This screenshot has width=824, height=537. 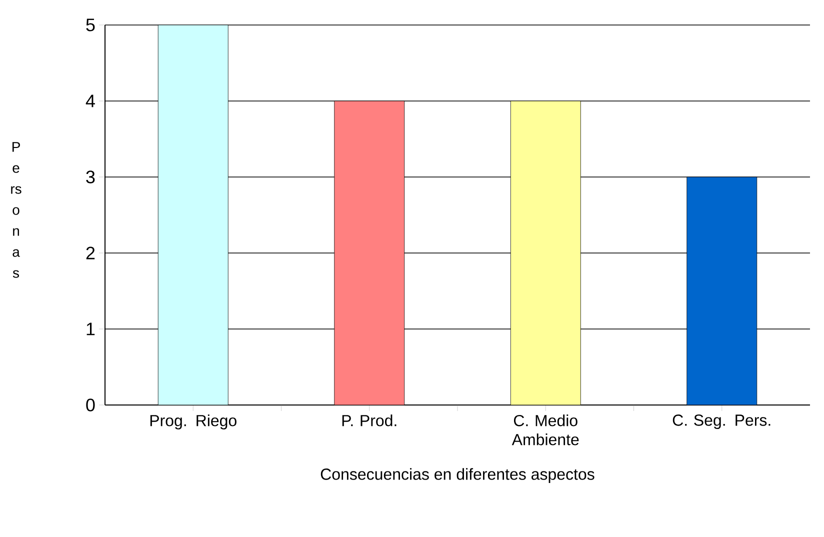 What do you see at coordinates (90, 177) in the screenshot?
I see `y-tick-label: 3` at bounding box center [90, 177].